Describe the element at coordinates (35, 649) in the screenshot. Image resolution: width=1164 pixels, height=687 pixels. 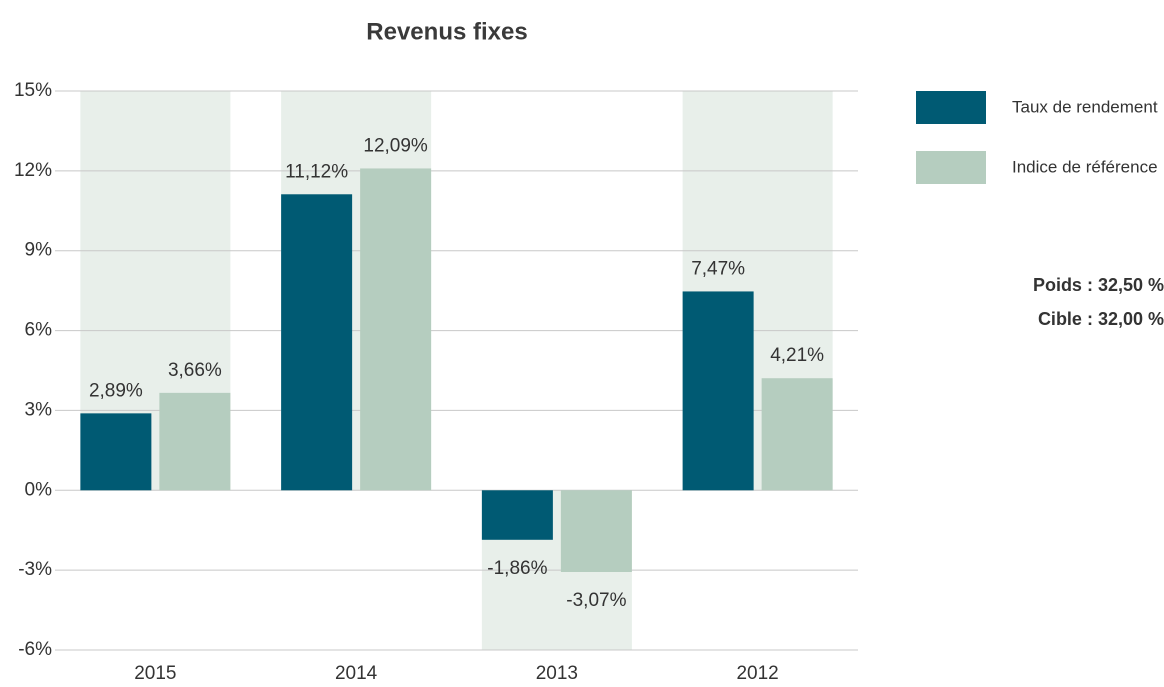
I see `y-tick-label: -6%` at that location.